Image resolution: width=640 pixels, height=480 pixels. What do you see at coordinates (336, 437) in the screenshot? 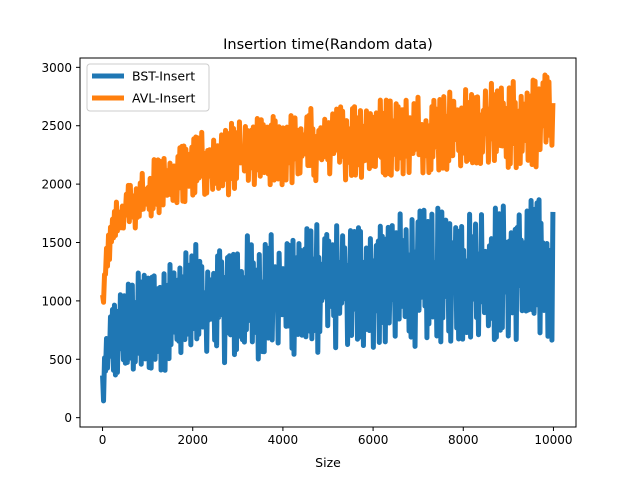
I see `x-axis: 0 2000 4000 6000 8000 10000` at bounding box center [336, 437].